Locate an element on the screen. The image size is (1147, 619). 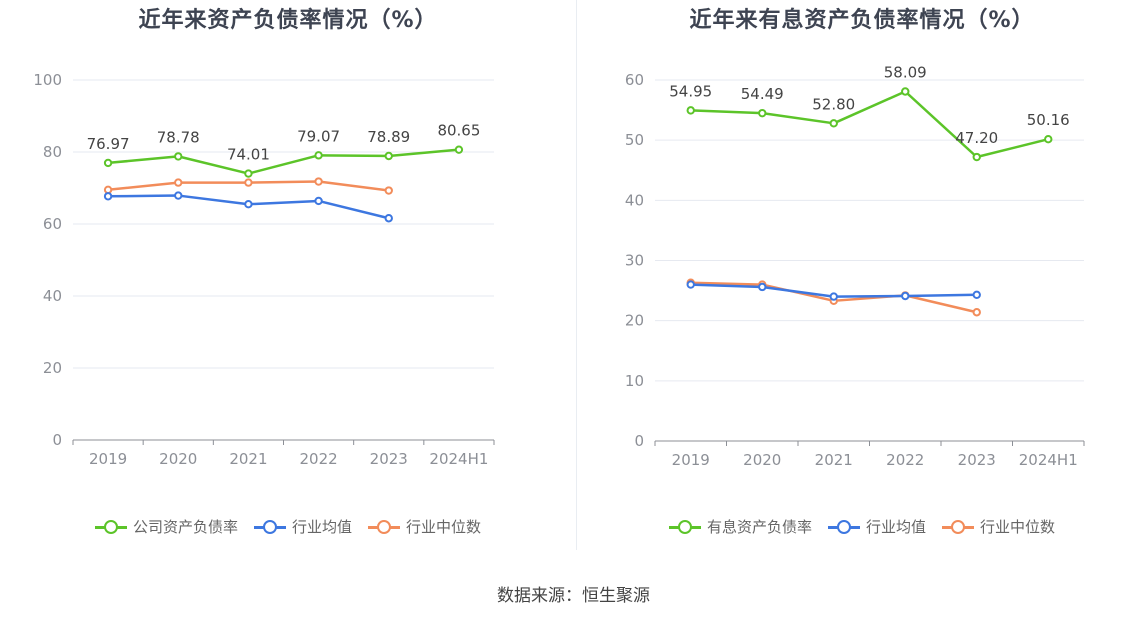
legend-label: 公司资产负债率 is located at coordinates (185, 527).